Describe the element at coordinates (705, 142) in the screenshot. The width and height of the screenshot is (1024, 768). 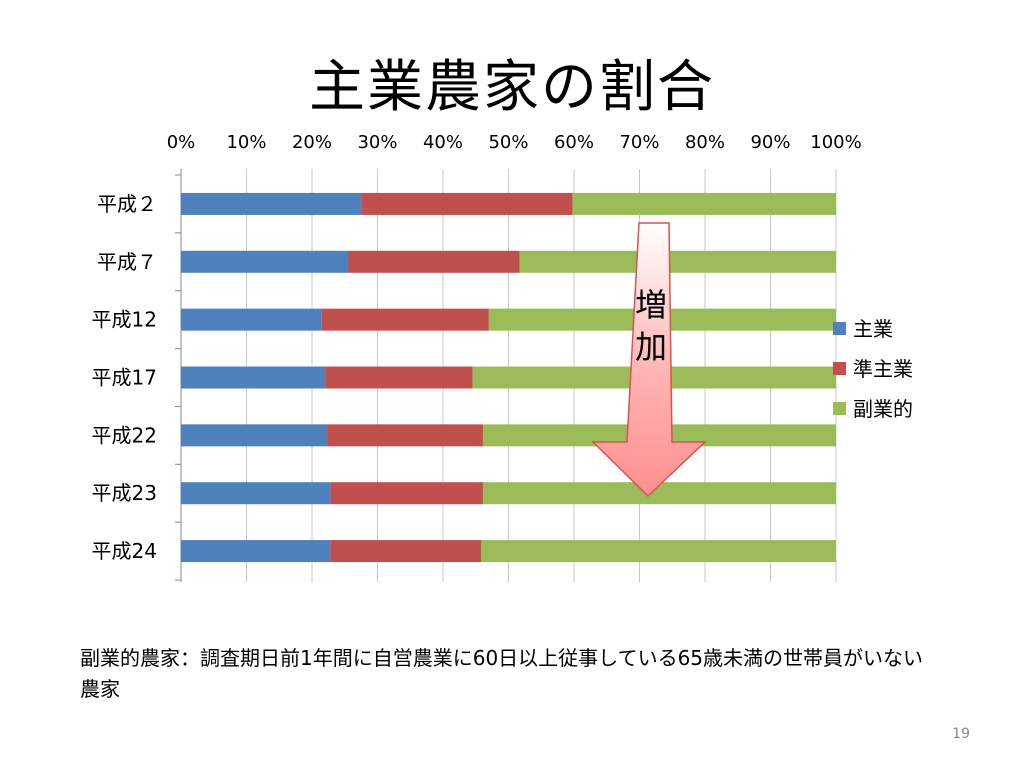
I see `x-tick-label: 80%` at that location.